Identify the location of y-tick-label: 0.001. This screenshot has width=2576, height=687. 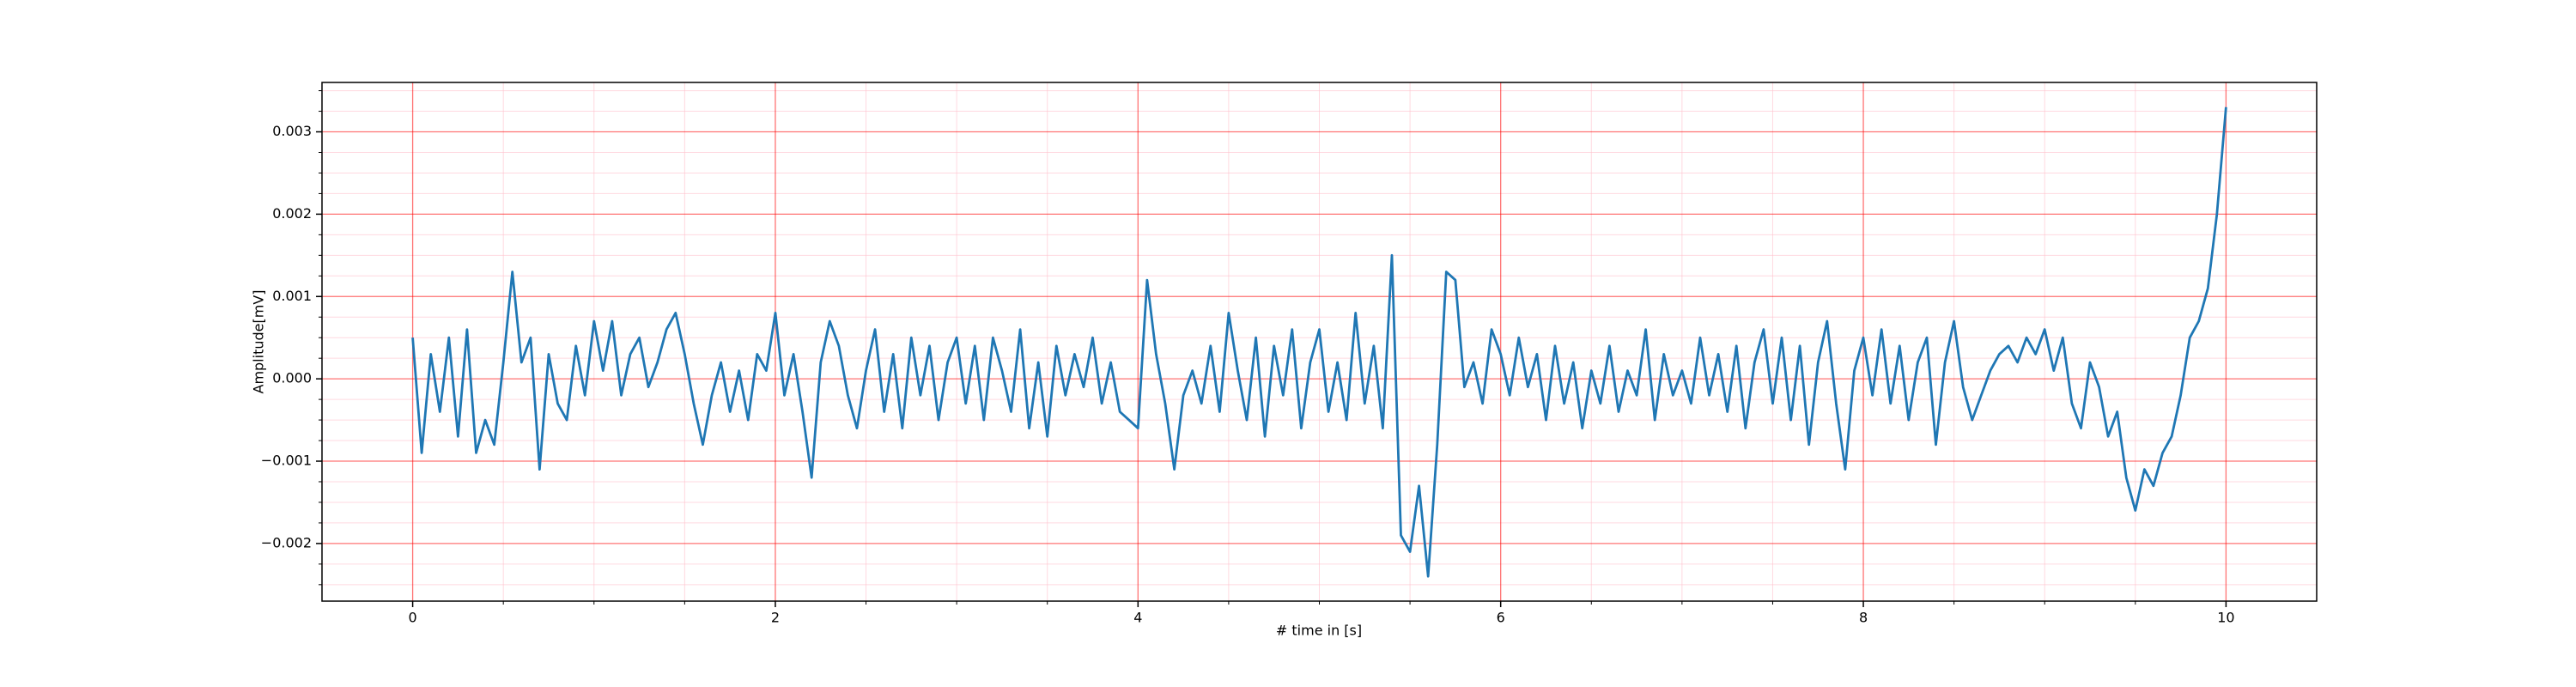
(292, 296).